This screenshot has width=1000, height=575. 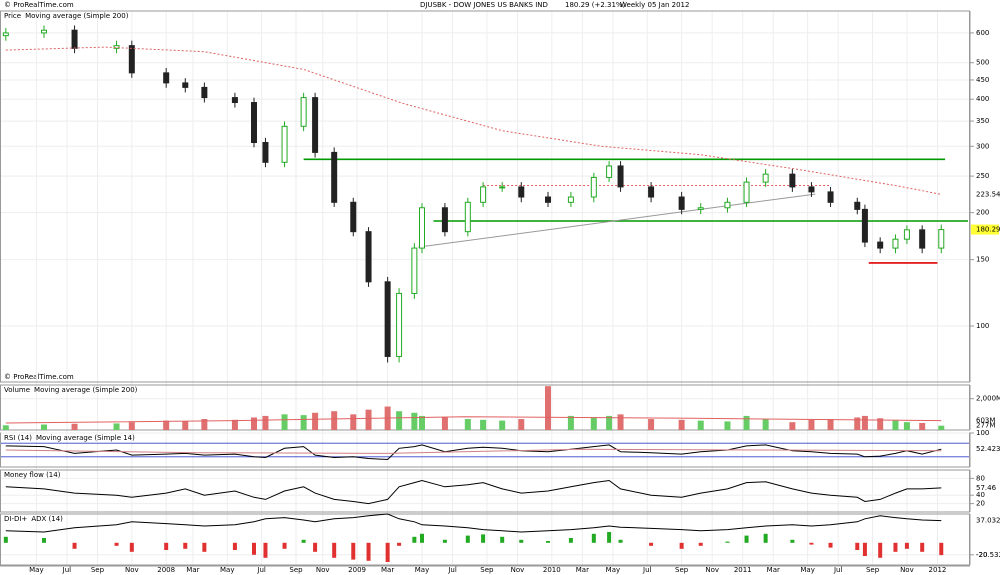 I want to click on y-tick-label: 100, so click(x=982, y=326).